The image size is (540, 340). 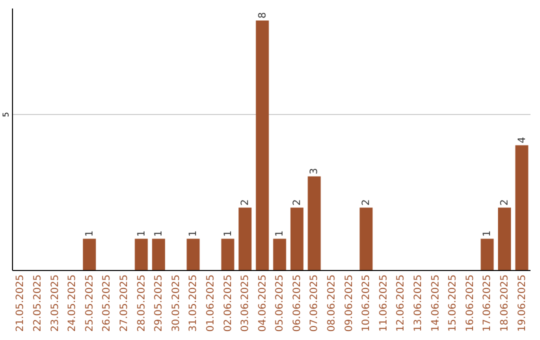 What do you see at coordinates (142, 303) in the screenshot?
I see `x-tick-label: 28.05.2025` at bounding box center [142, 303].